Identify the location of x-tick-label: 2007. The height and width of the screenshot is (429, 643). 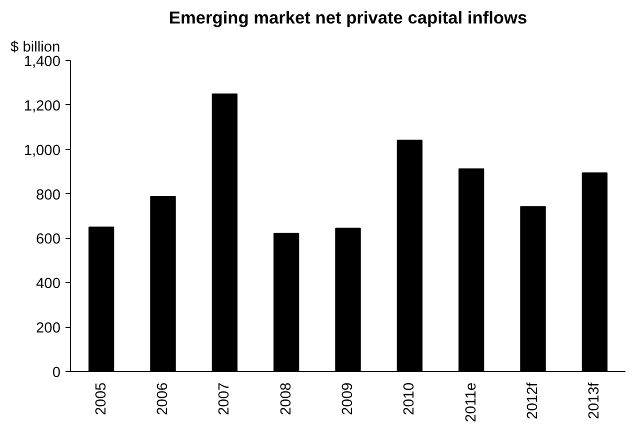
(224, 399).